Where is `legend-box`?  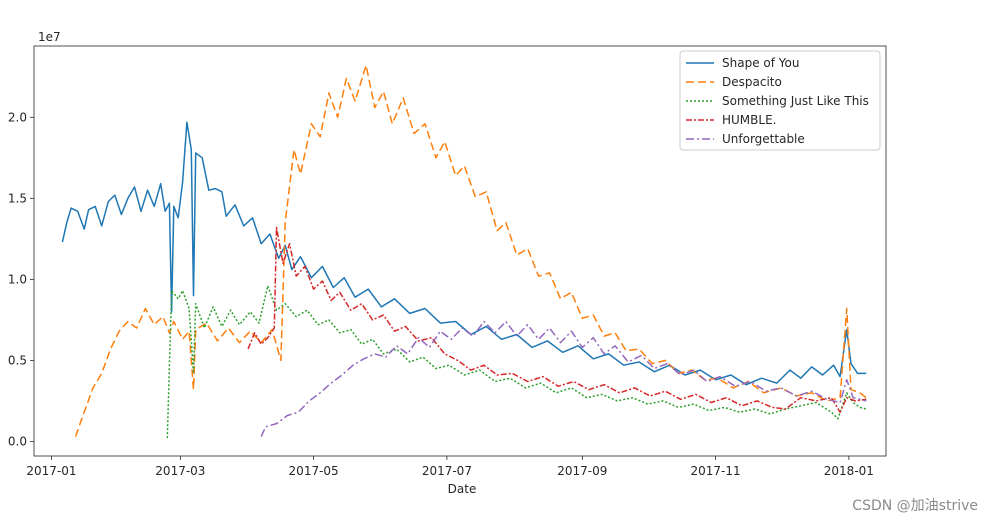
legend-box is located at coordinates (780, 100).